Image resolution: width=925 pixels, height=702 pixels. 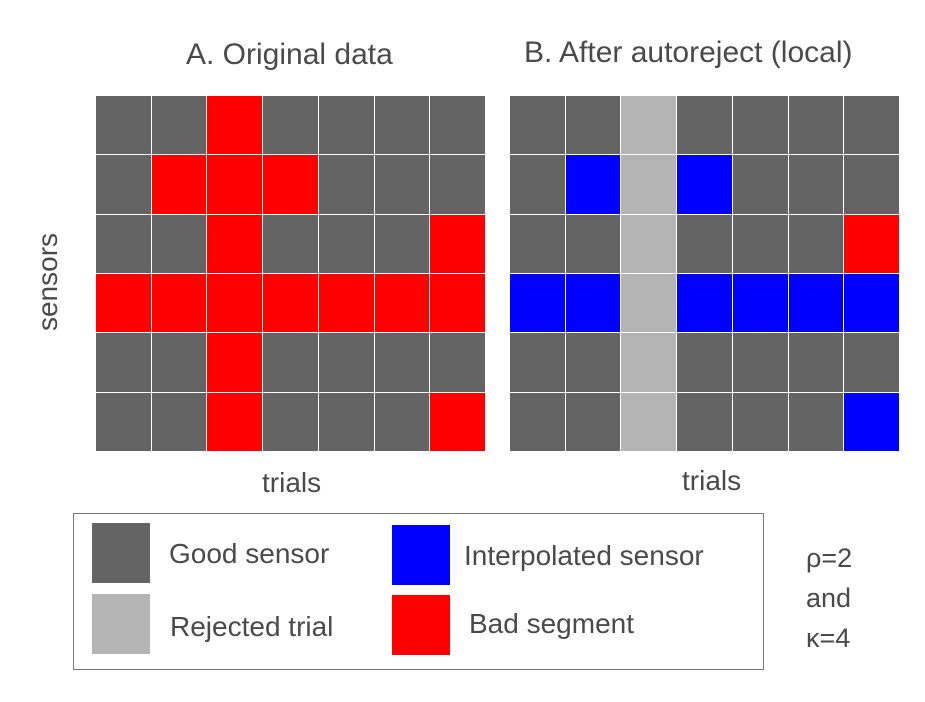 What do you see at coordinates (828, 638) in the screenshot?
I see `note-kappa: κ=4` at bounding box center [828, 638].